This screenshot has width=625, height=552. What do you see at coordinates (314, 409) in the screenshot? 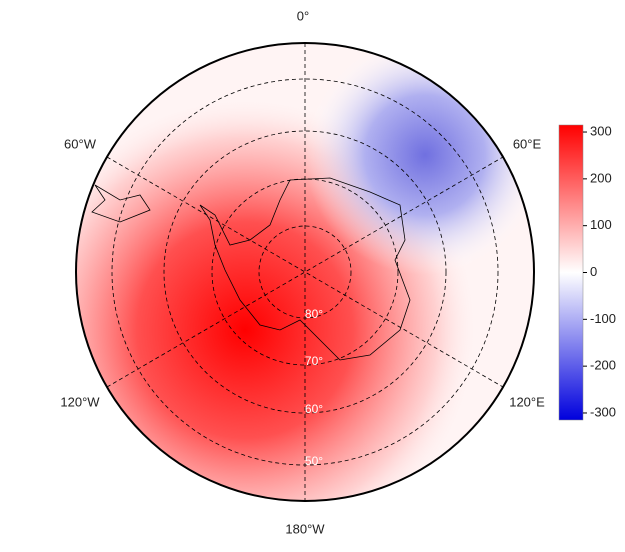
I see `lat-label: 60°` at bounding box center [314, 409].